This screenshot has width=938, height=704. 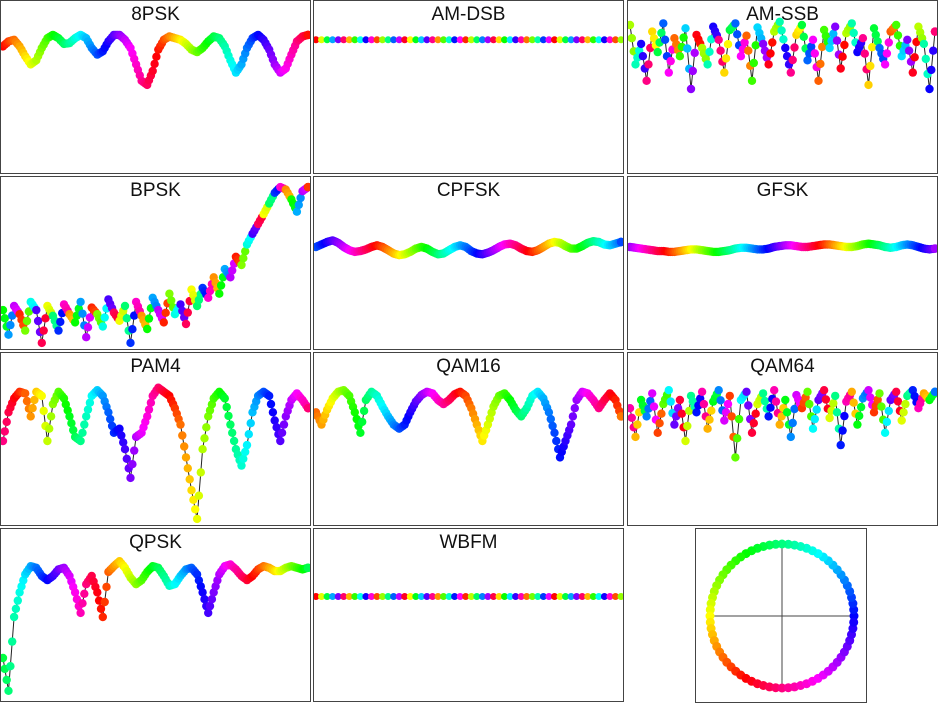 I want to click on plot-qam16, so click(x=468, y=424).